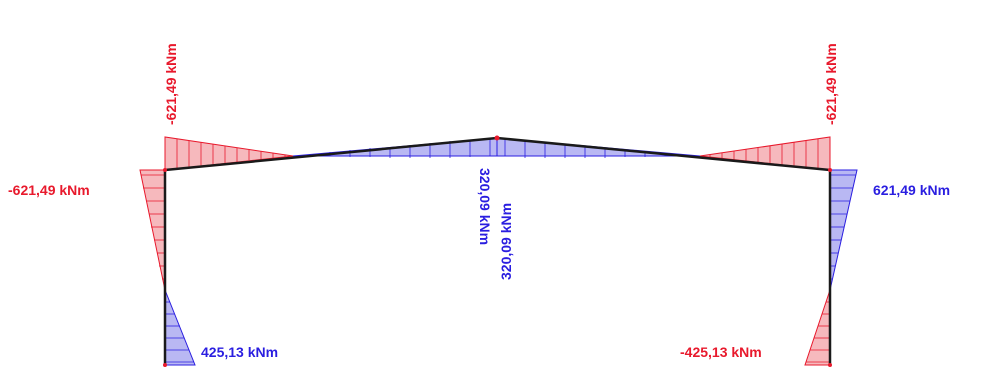  What do you see at coordinates (830, 365) in the screenshot?
I see `node-right-base` at bounding box center [830, 365].